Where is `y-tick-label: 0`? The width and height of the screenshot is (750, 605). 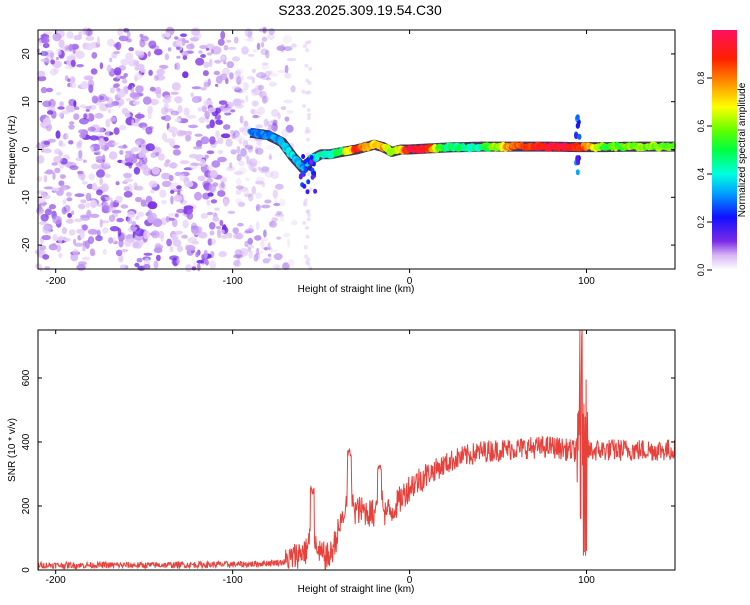
y-tick-label: 0 is located at coordinates (26, 149).